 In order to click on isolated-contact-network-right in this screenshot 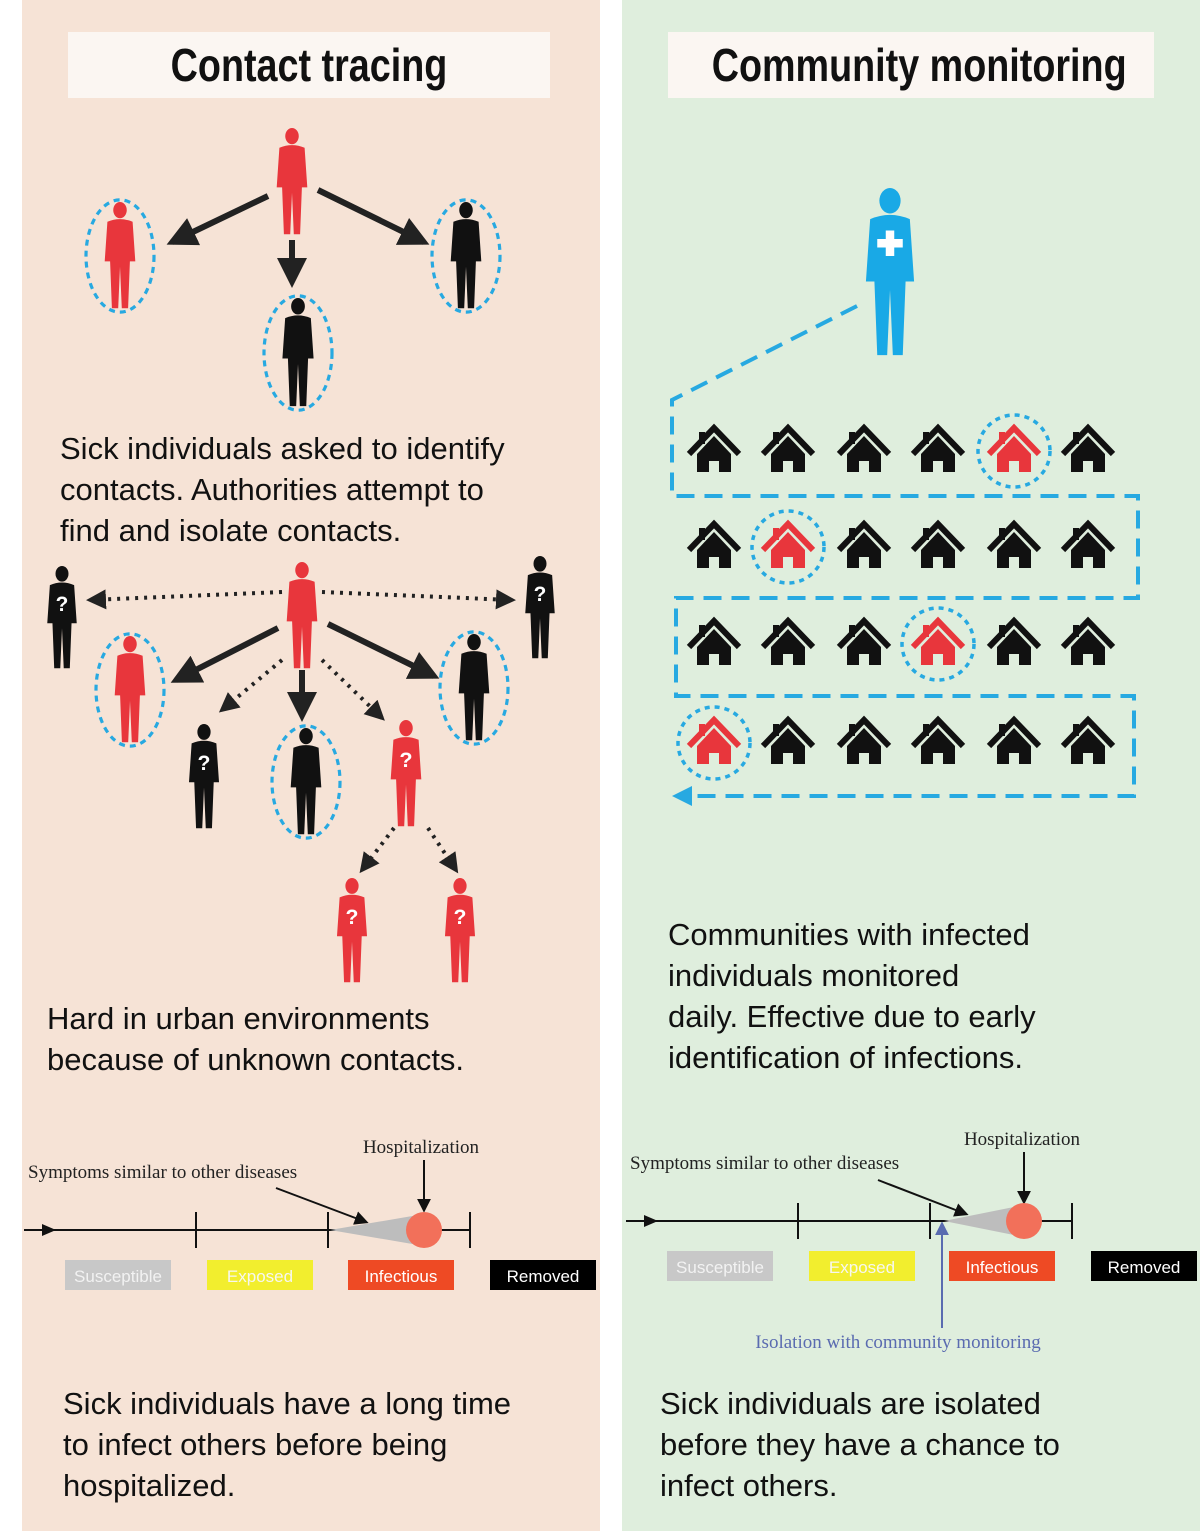, I will do `click(474, 688)`.